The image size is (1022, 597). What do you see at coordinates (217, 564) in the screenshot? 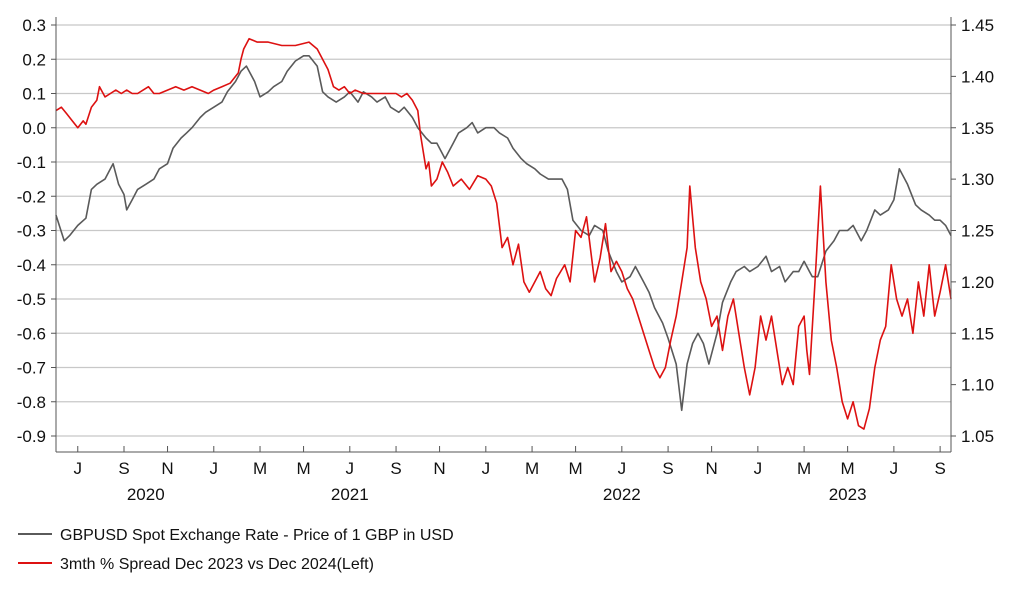
I see `legend-label-spread: 3mth % Spread Dec 2023 vs Dec 2024(Left)` at bounding box center [217, 564].